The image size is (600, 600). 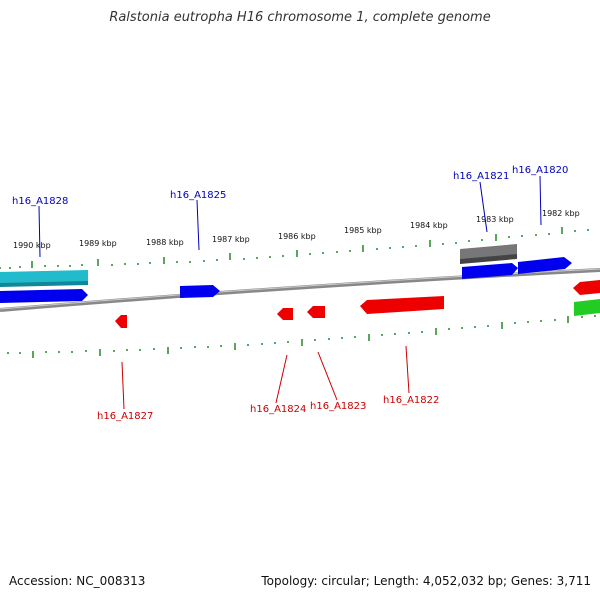 What do you see at coordinates (490, 271) in the screenshot?
I see `gene-arrow-h16_A1821` at bounding box center [490, 271].